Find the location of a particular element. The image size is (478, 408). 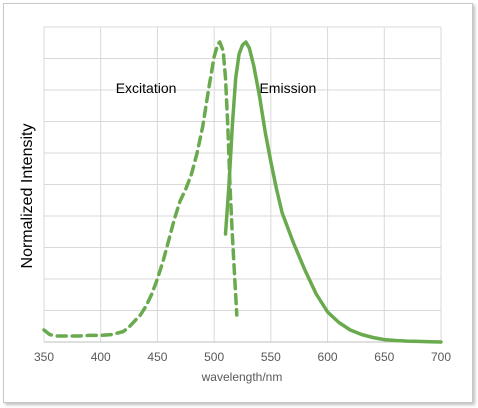

x-tick-label: 600 is located at coordinates (328, 357).